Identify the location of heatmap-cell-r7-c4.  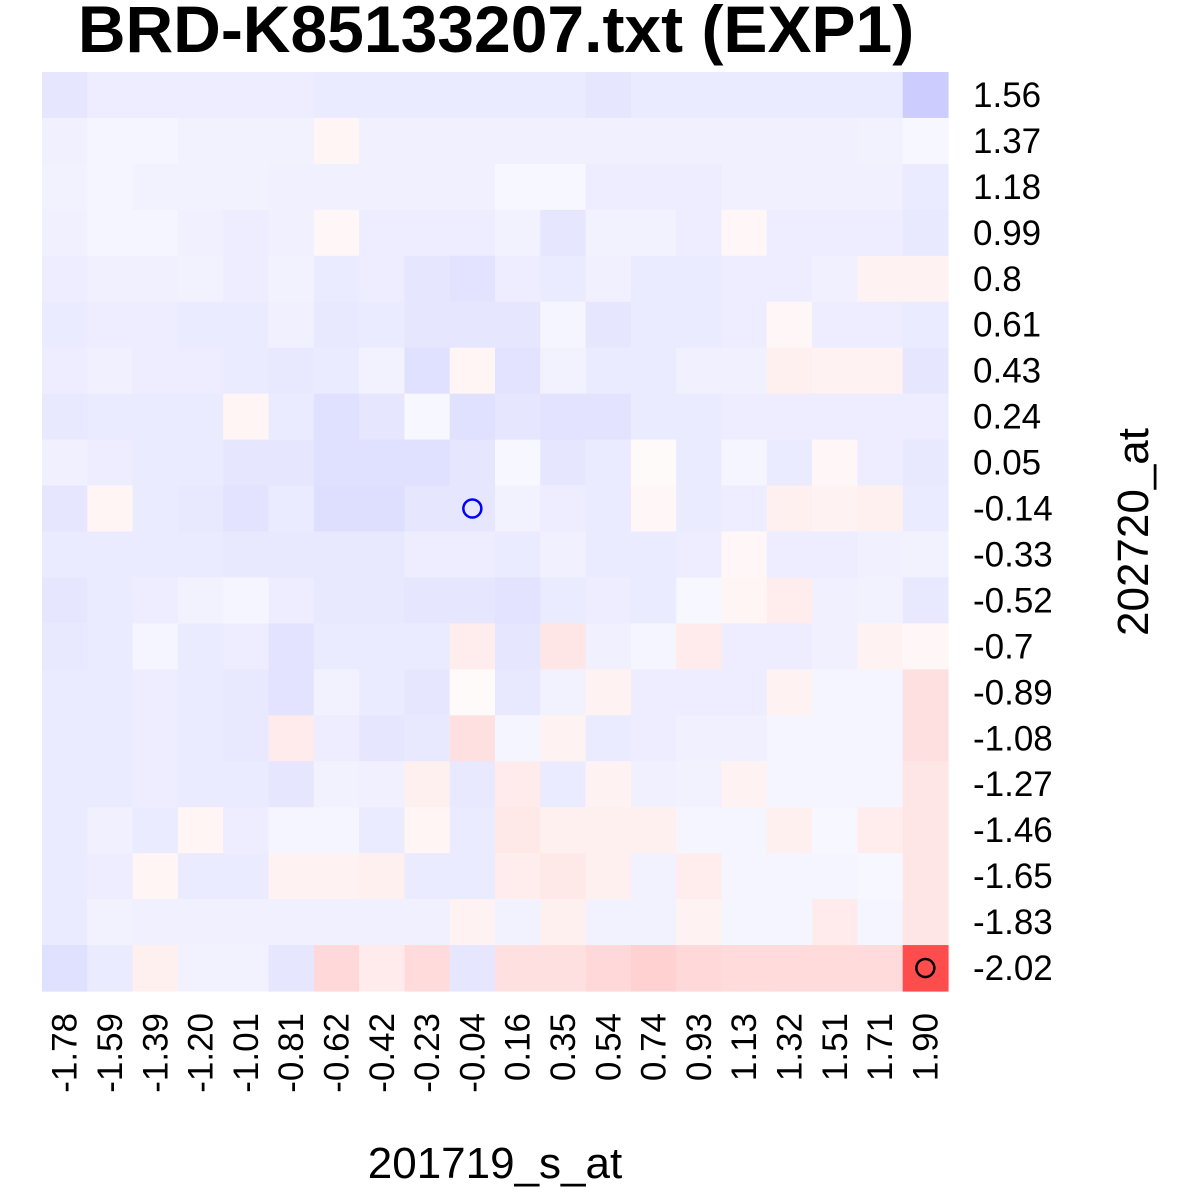
(246, 417).